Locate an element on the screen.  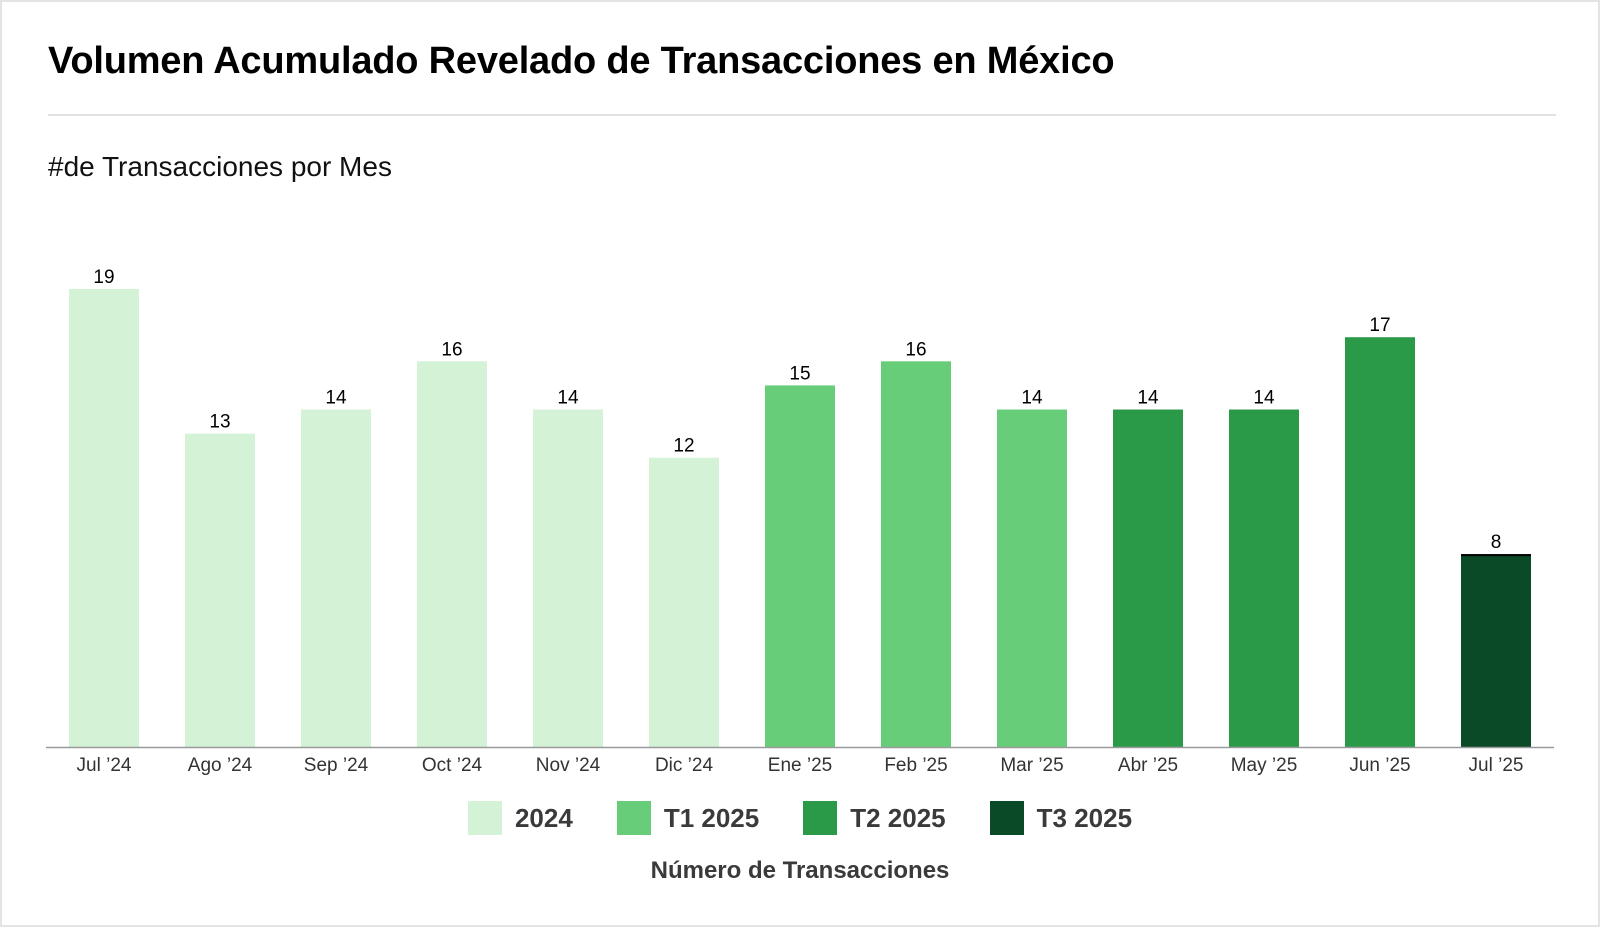
legend-item-2024: 2024 is located at coordinates (520, 818).